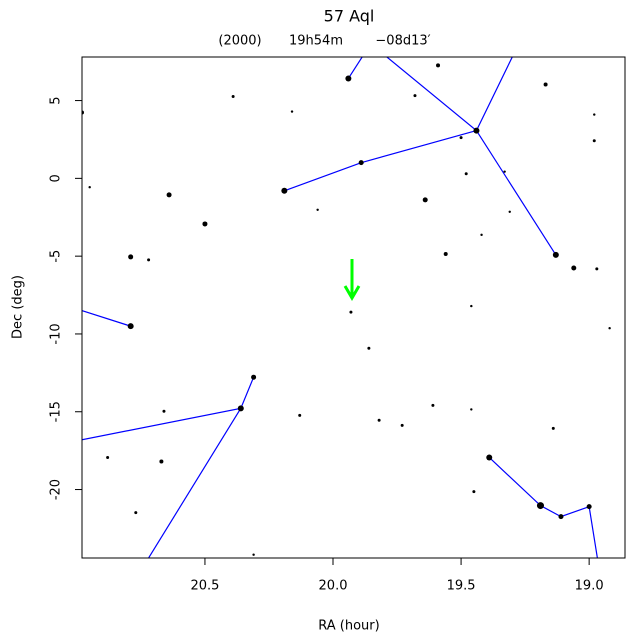  Describe the element at coordinates (461, 586) in the screenshot. I see `x-tick-label: 19.5` at that location.